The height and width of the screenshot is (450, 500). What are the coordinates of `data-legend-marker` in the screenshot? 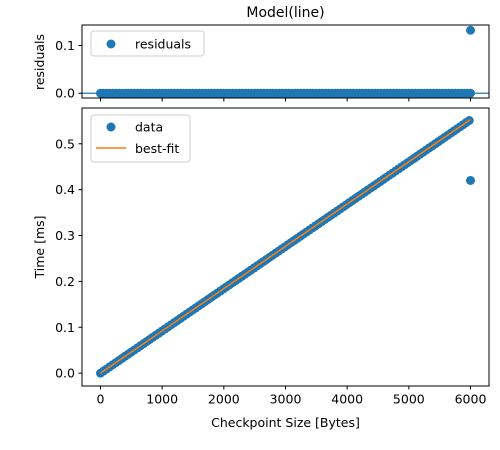 It's located at (111, 127).